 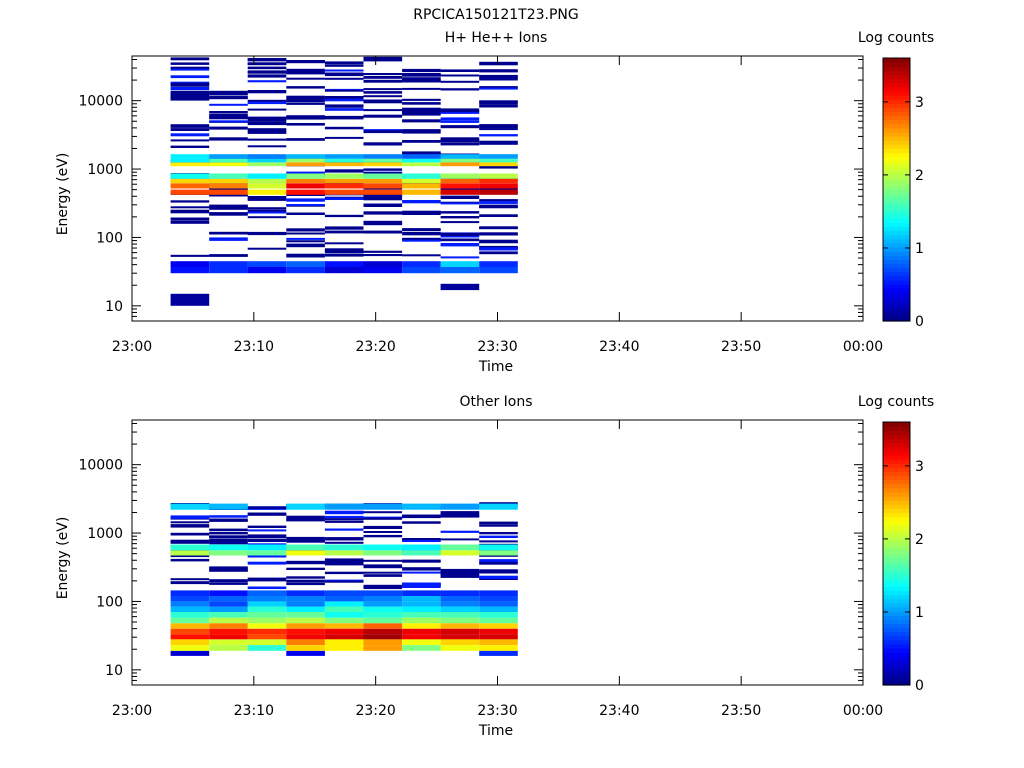 What do you see at coordinates (919, 176) in the screenshot?
I see `colorbar-tick-label: 2` at bounding box center [919, 176].